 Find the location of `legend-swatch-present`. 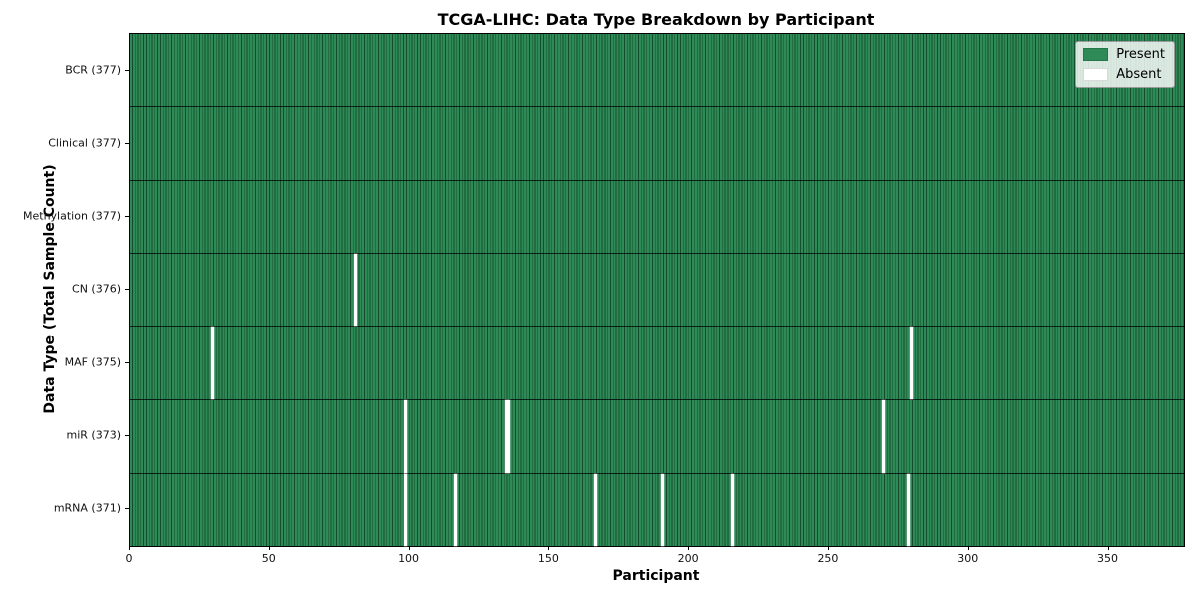

legend-swatch-present is located at coordinates (1096, 54).